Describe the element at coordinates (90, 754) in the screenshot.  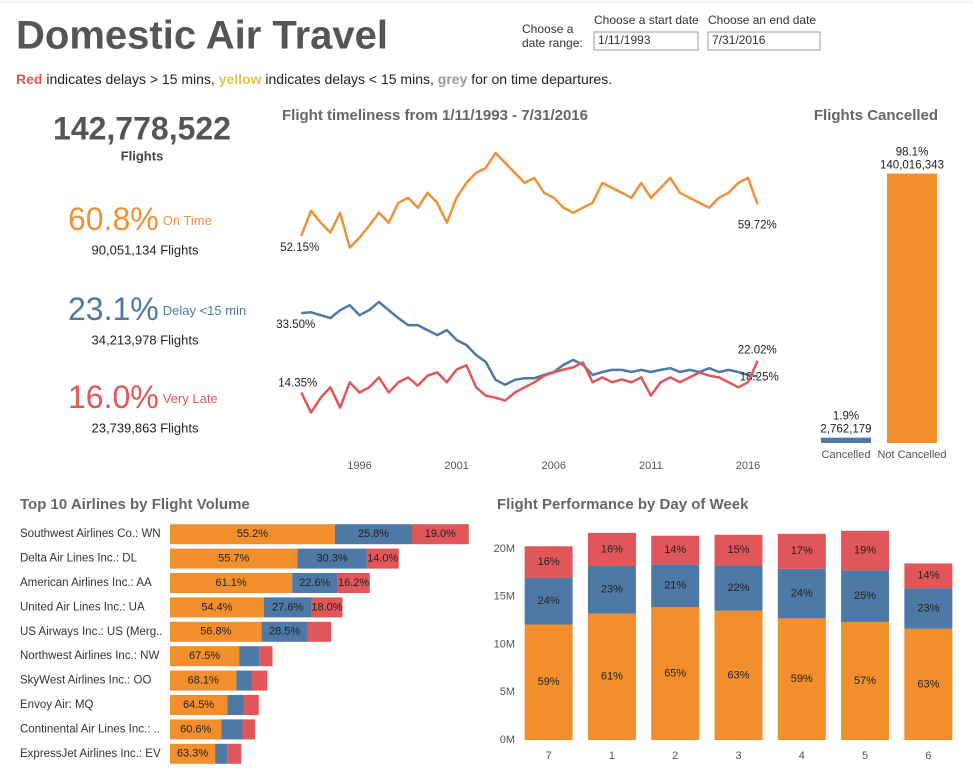
I see `y-tick-label: ExpressJet Airlines Inc.: EV` at that location.